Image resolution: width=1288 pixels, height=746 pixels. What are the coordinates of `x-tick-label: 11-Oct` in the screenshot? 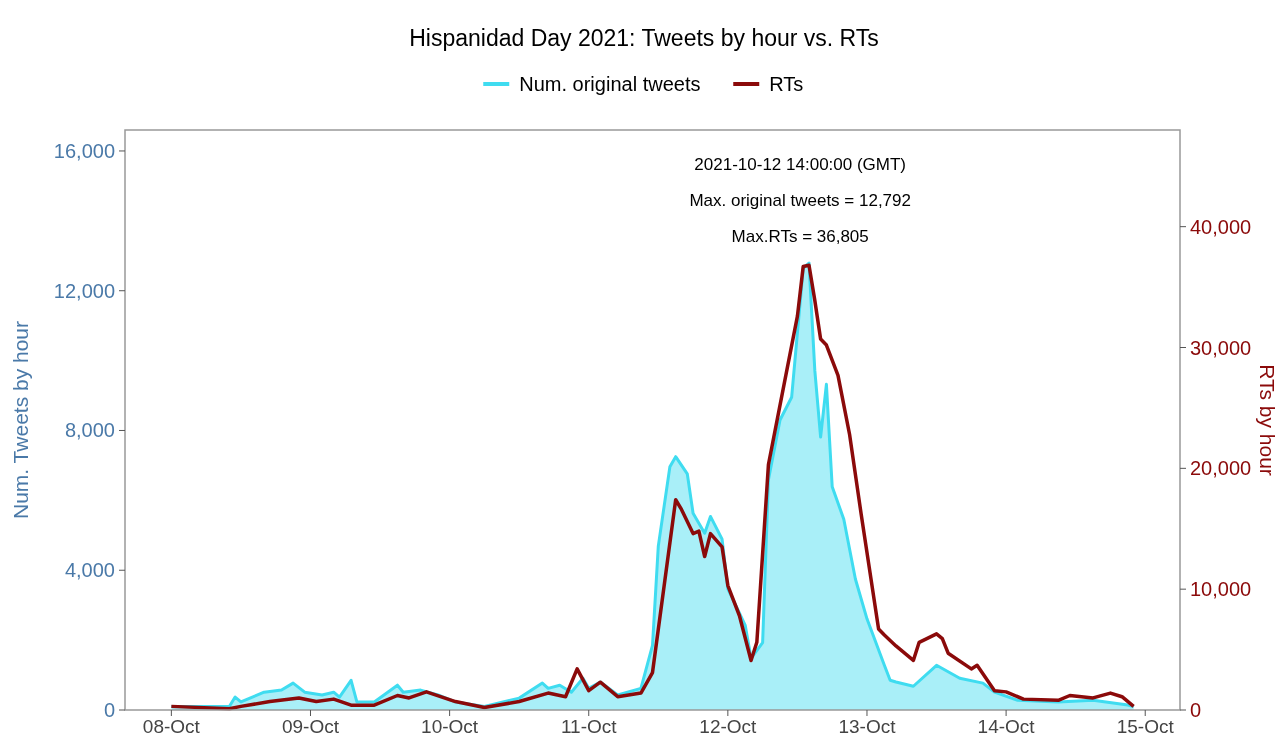 It's located at (589, 726).